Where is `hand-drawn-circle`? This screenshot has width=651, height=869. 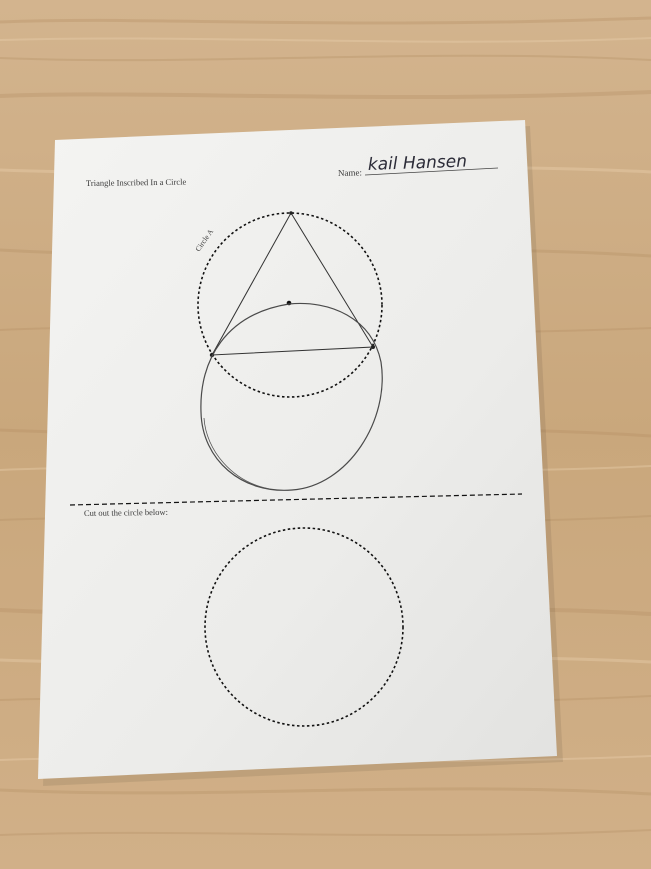
hand-drawn-circle is located at coordinates (291, 396).